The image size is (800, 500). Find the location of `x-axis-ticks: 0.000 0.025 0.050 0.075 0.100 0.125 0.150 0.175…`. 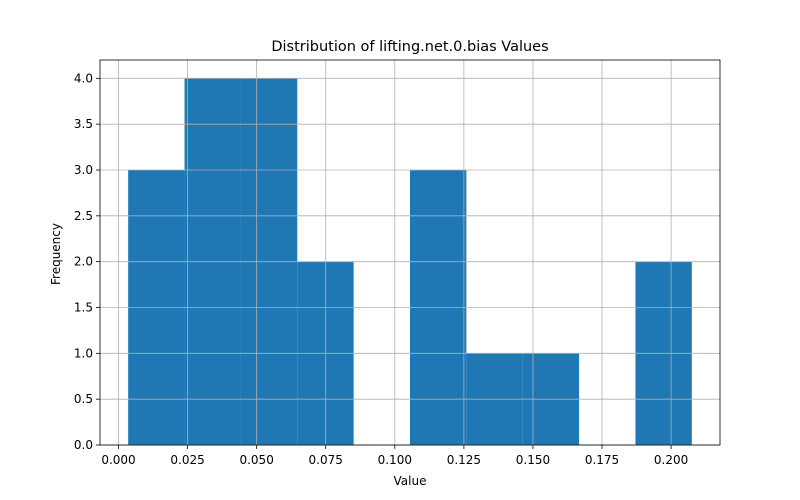

x-axis-ticks: 0.000 0.025 0.050 0.075 0.100 0.125 0.150 0.175… is located at coordinates (394, 456).